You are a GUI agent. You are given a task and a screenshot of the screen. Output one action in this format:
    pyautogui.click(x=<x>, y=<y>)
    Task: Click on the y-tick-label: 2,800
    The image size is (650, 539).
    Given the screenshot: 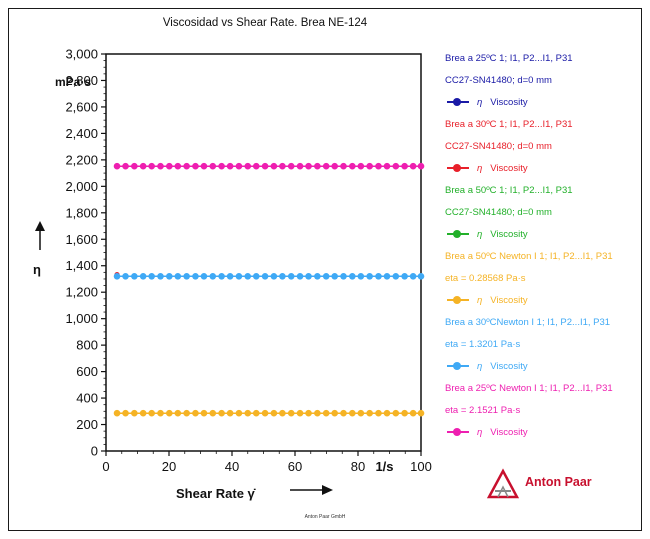 What is the action you would take?
    pyautogui.click(x=81, y=80)
    